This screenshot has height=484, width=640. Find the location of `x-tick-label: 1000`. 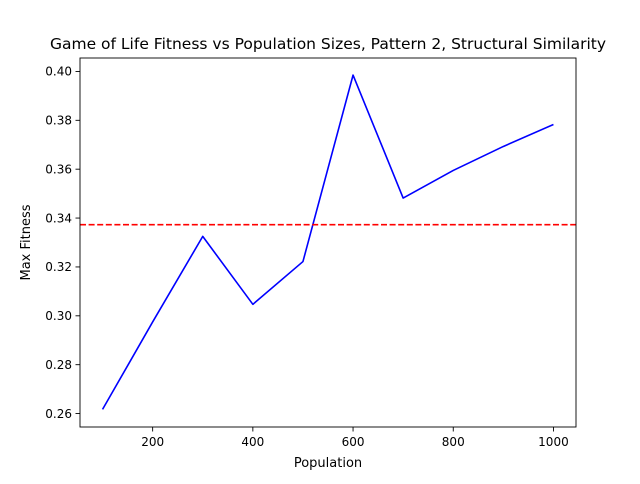

x-tick-label: 1000 is located at coordinates (553, 442).